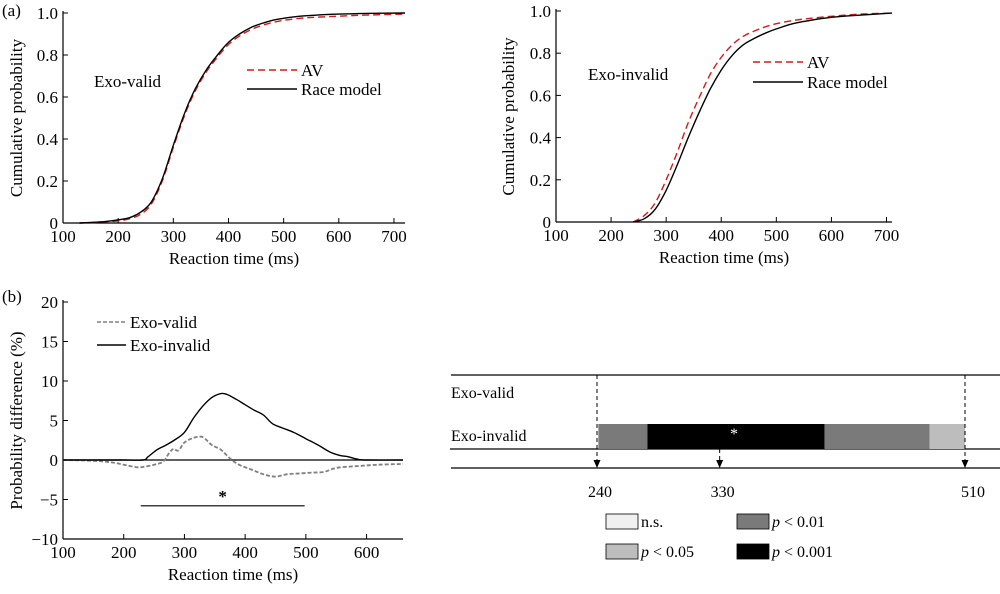 The width and height of the screenshot is (1000, 594). Describe the element at coordinates (973, 492) in the screenshot. I see `time-marker-label: 510` at that location.